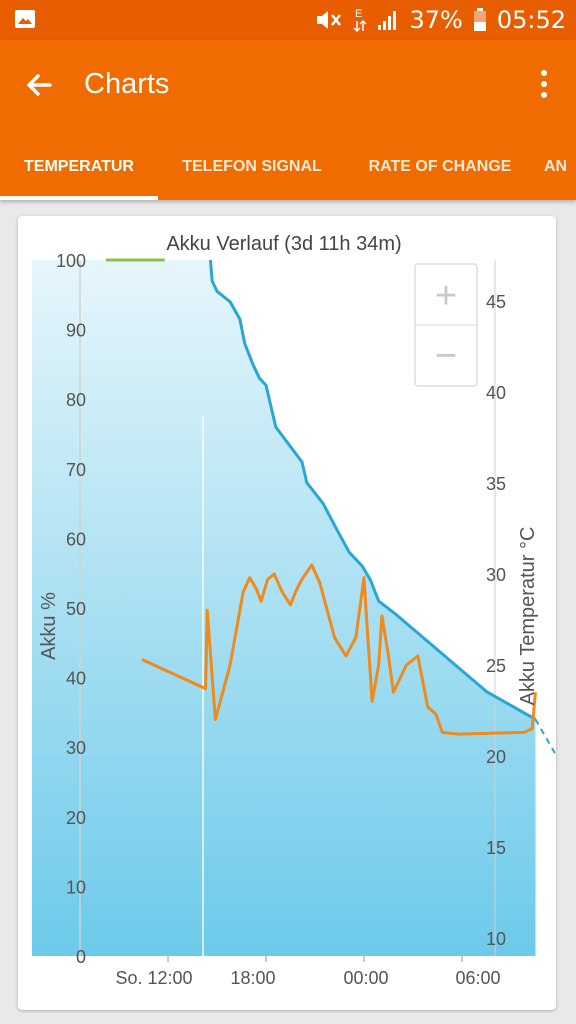 This screenshot has width=576, height=1024. I want to click on left-tick-label: 20, so click(76, 818).